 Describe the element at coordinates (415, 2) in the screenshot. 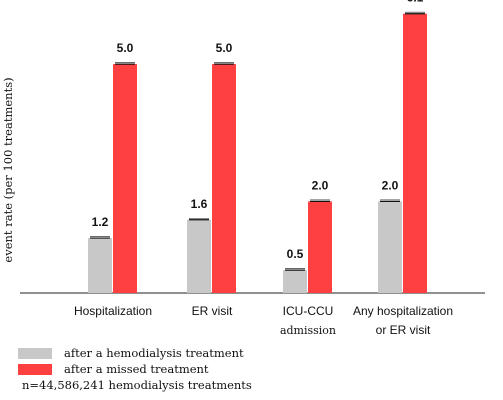

I see `data-label-series2-cat4: 6.1` at that location.